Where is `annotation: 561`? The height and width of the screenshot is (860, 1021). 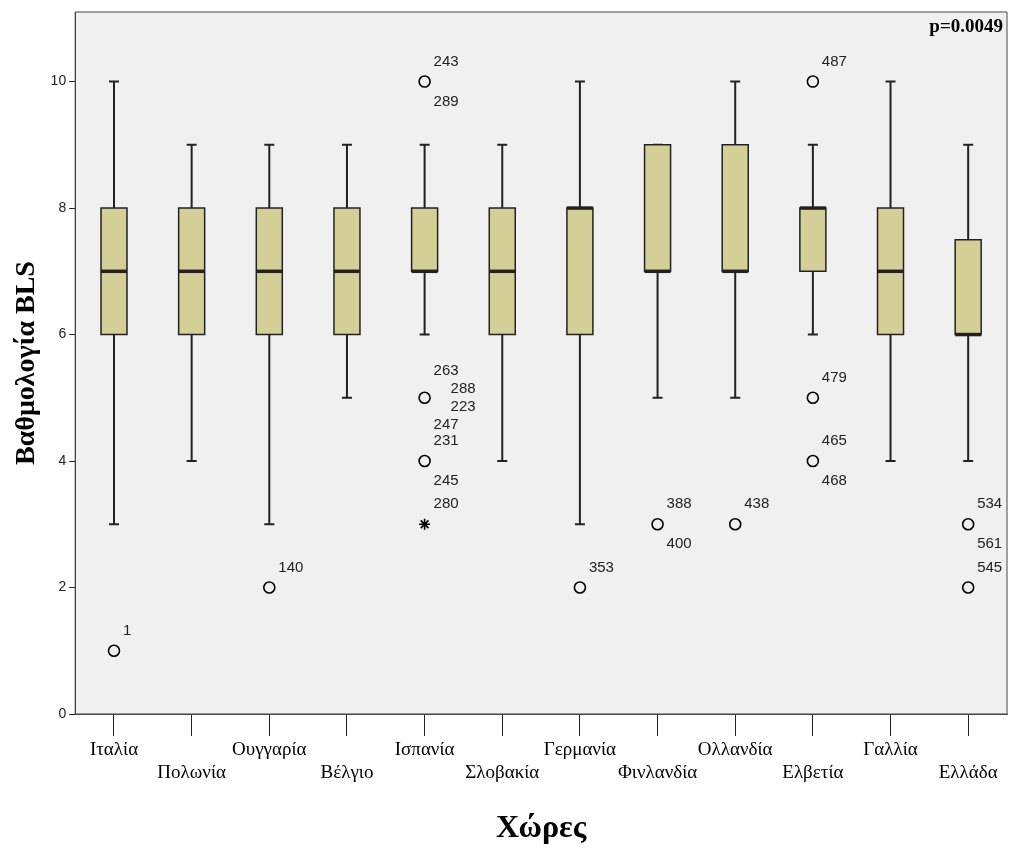
annotation: 561 is located at coordinates (990, 543).